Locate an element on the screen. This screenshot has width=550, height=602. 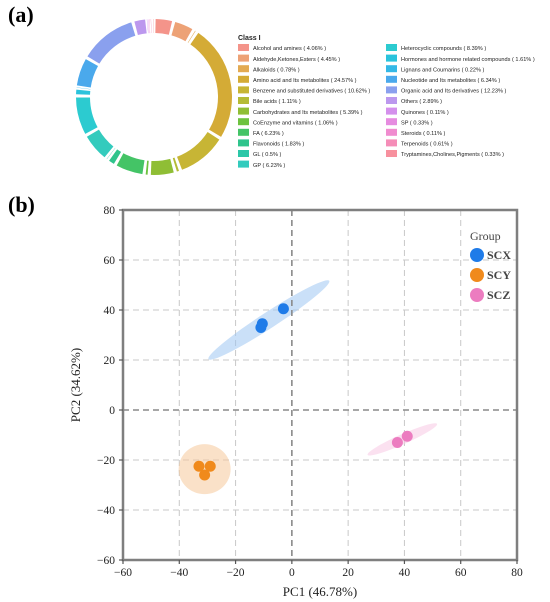
x-tick-label: 80 is located at coordinates (517, 573).